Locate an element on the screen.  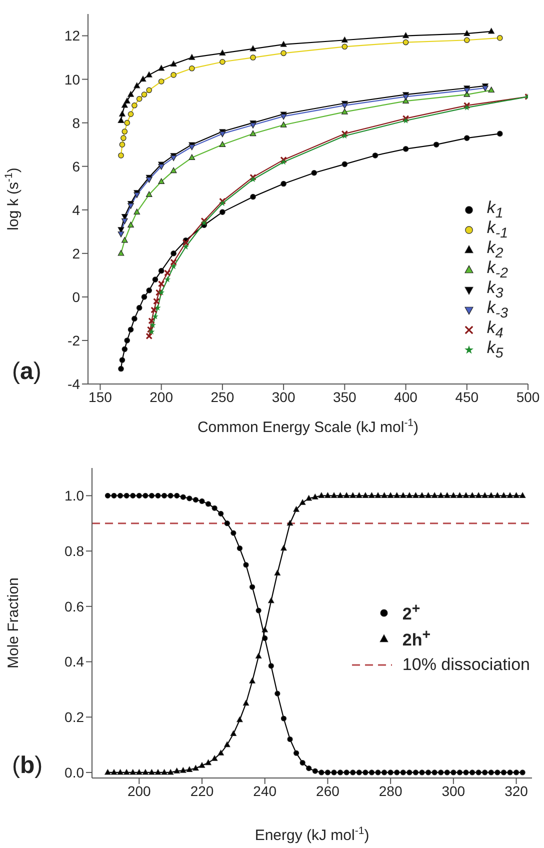
x-tick-label: 220 is located at coordinates (202, 790).